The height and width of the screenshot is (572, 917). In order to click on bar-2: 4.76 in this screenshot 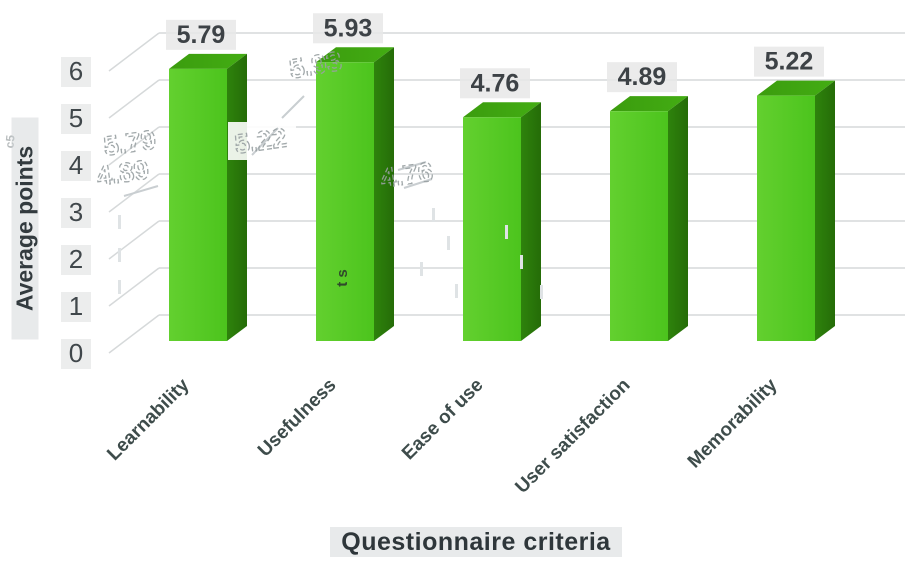, I will do `click(500, 204)`.